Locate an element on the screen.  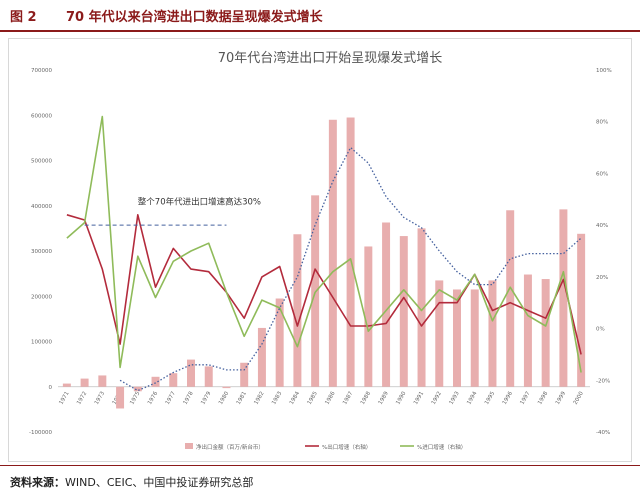
annotation-text: 整个70年代进出口增速高达30% is located at coordinates (199, 201).